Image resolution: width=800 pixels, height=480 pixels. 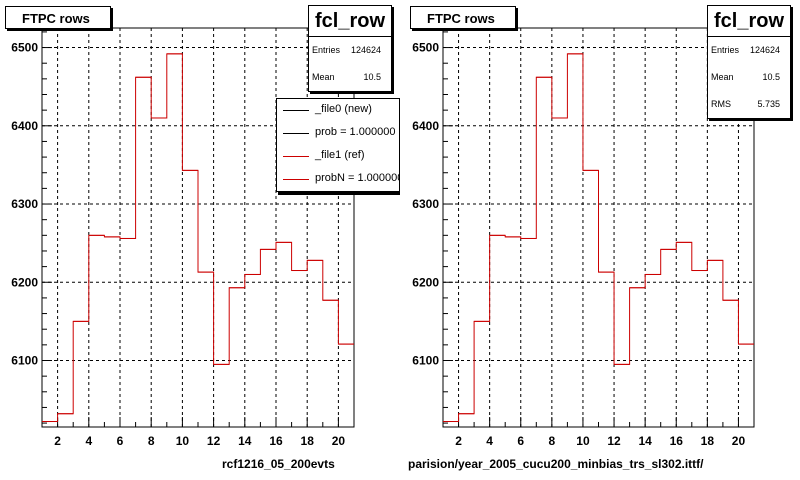 I want to click on legend-label: _file0 (new), so click(x=343, y=109).